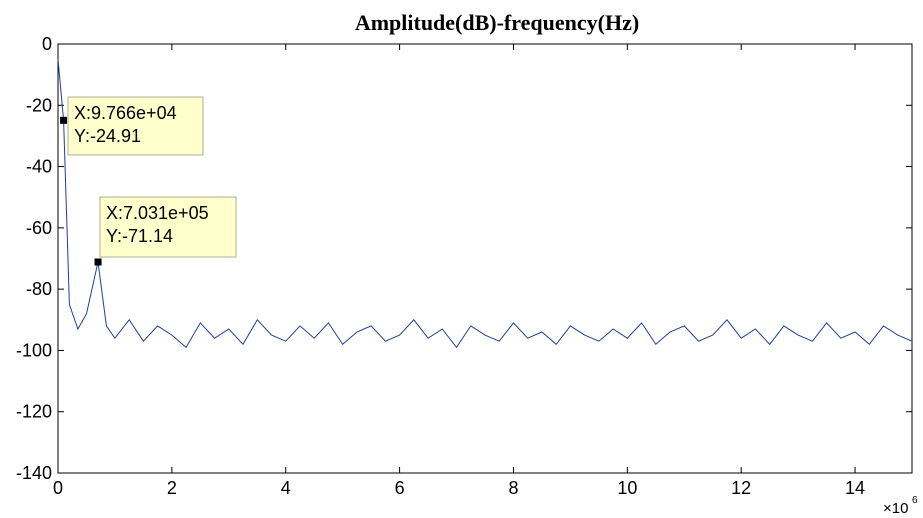 Image resolution: width=923 pixels, height=518 pixels. Describe the element at coordinates (855, 488) in the screenshot. I see `x-tick-label: 14` at that location.